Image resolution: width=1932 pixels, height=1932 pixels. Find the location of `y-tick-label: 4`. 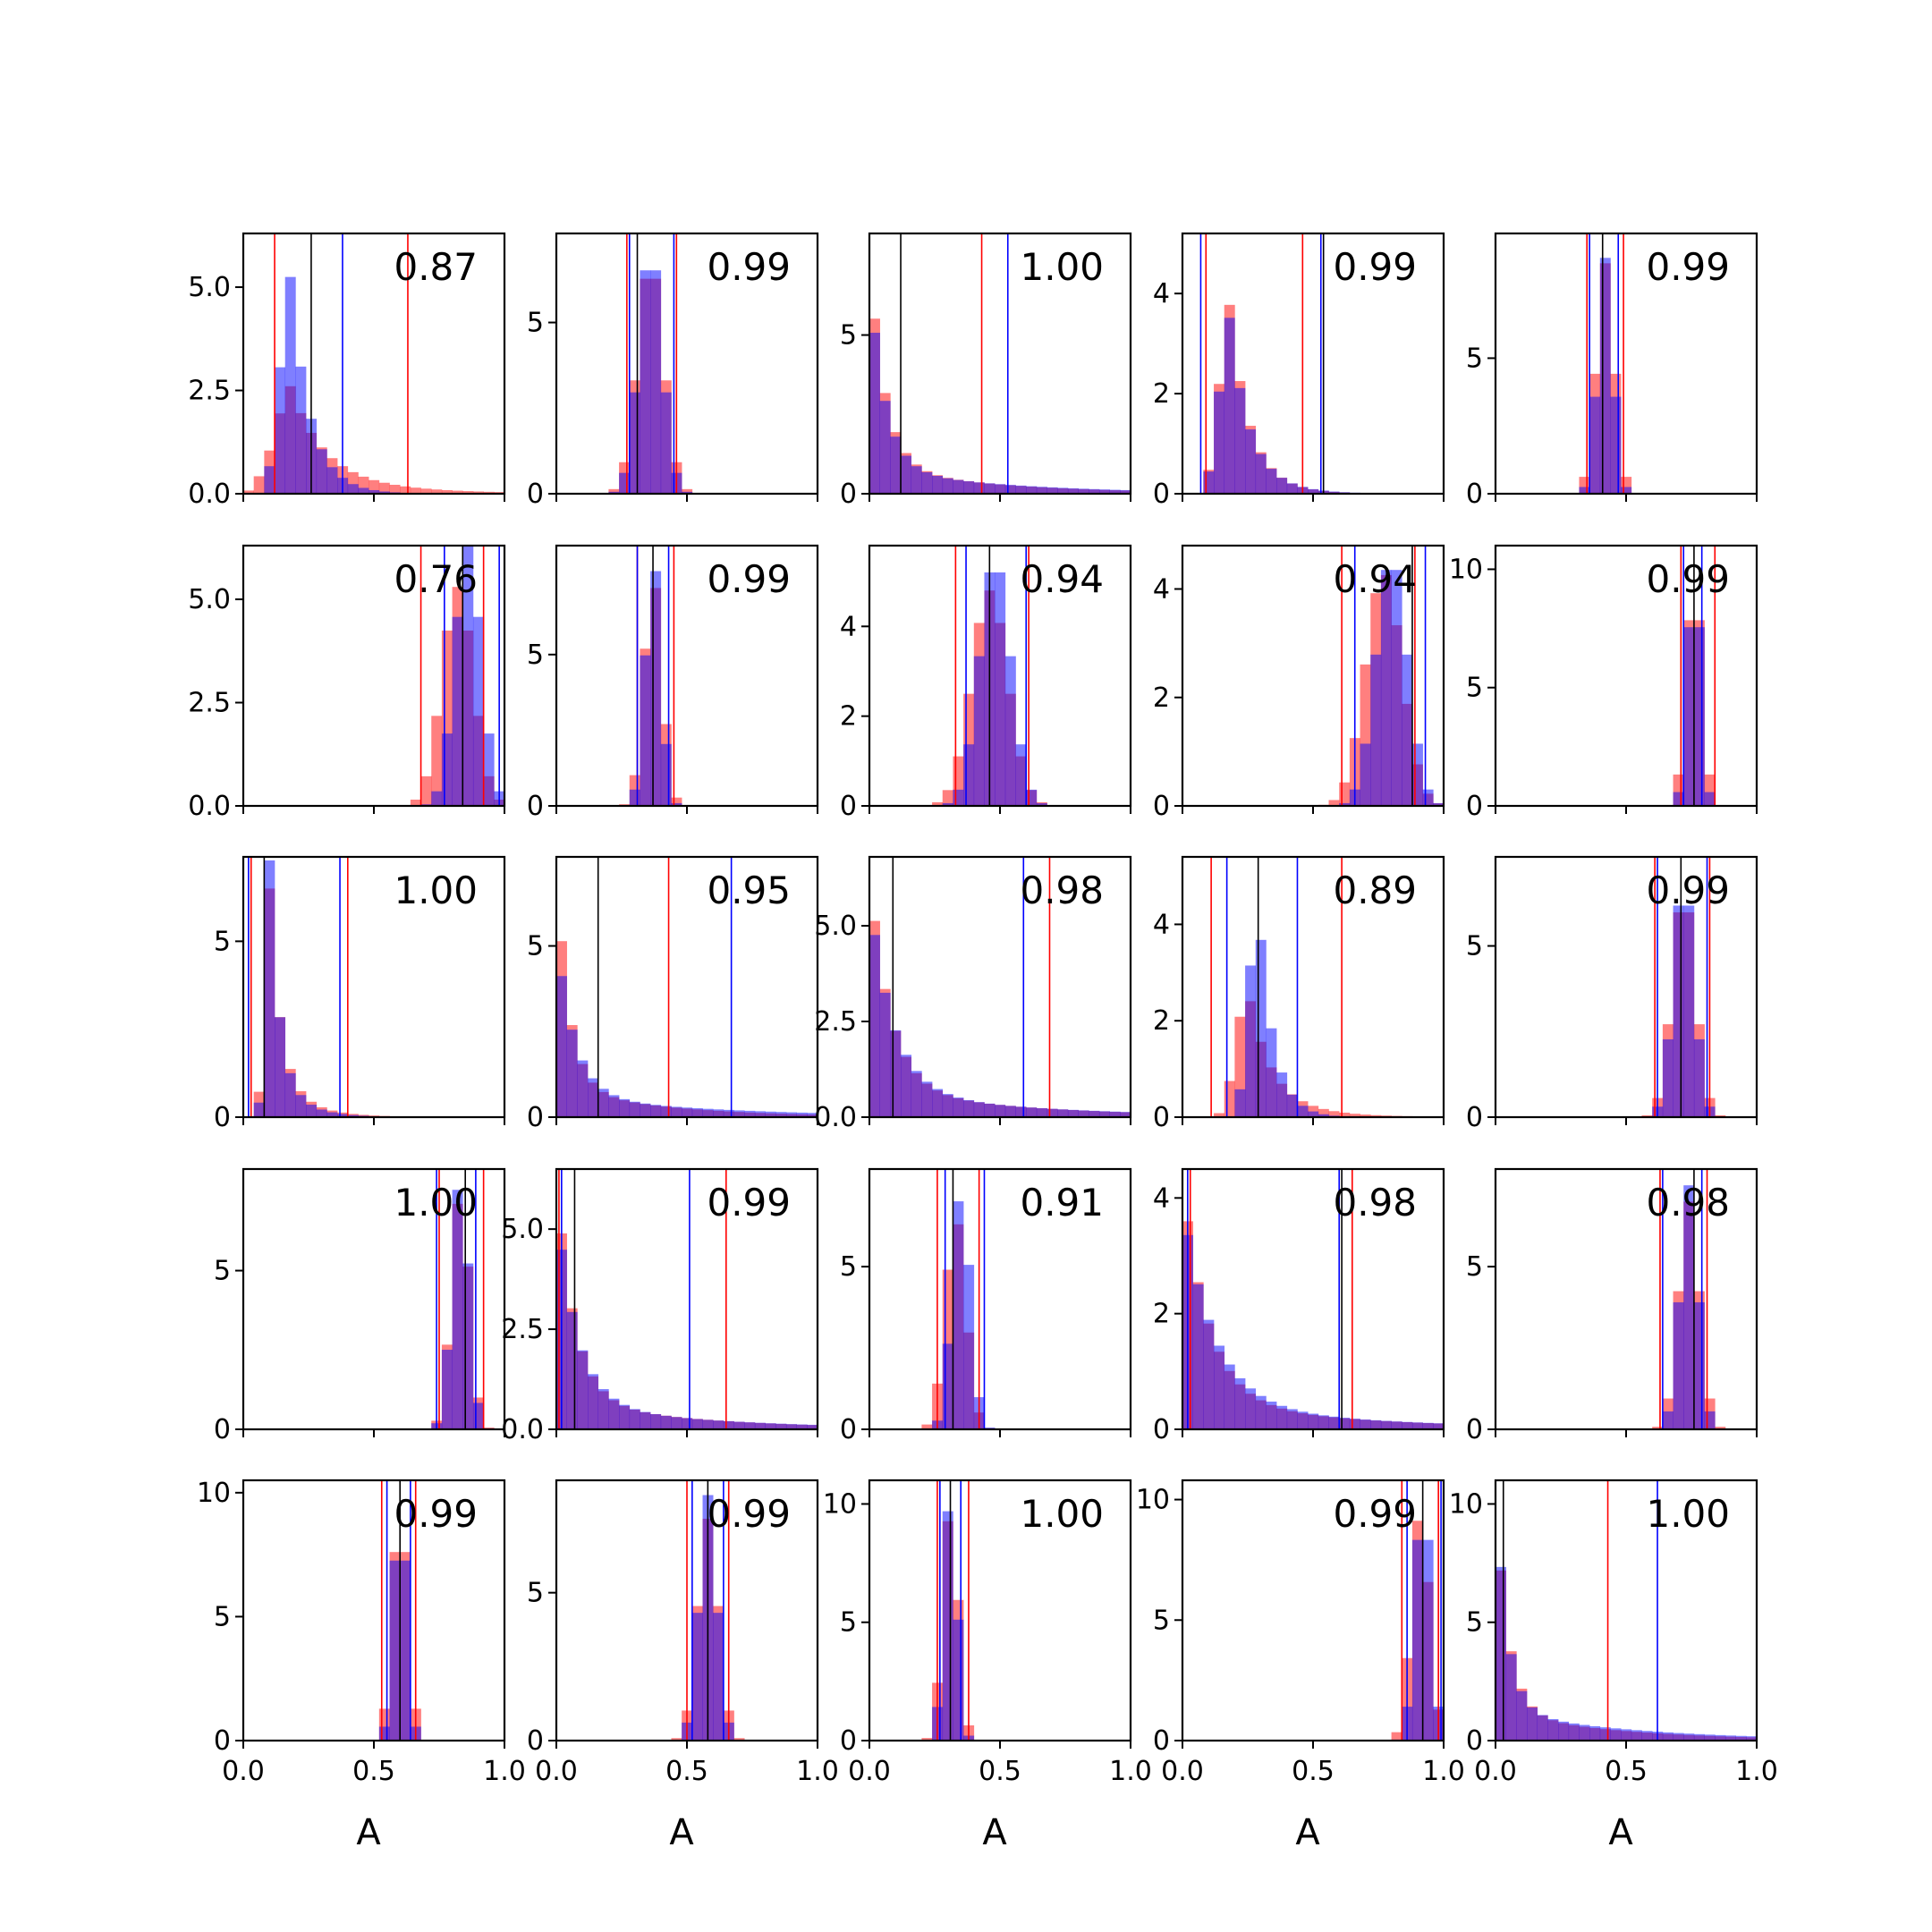

y-tick-label: 4 is located at coordinates (848, 626).